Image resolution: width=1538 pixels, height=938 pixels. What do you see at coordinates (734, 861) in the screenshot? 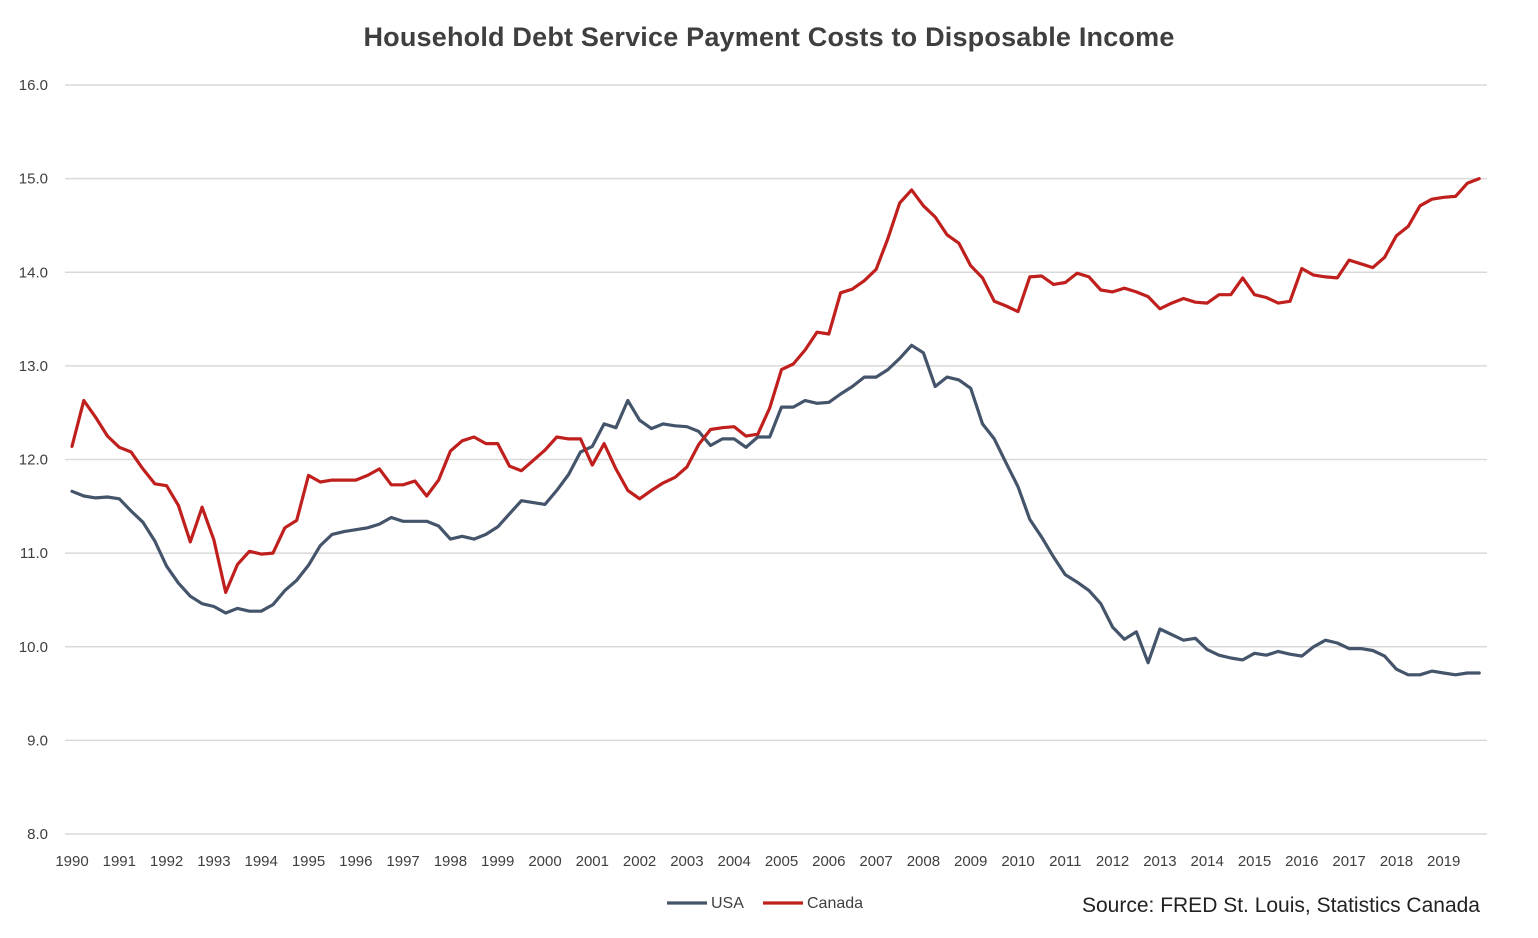
I see `x-tick-label: 2004` at bounding box center [734, 861].